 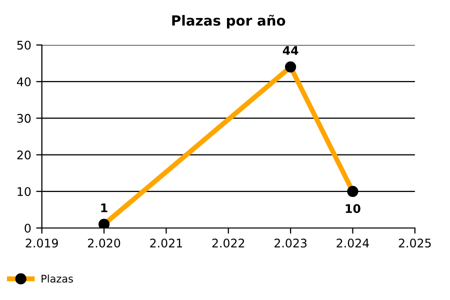 What do you see at coordinates (104, 243) in the screenshot?
I see `x-tick-label: 2.020` at bounding box center [104, 243].